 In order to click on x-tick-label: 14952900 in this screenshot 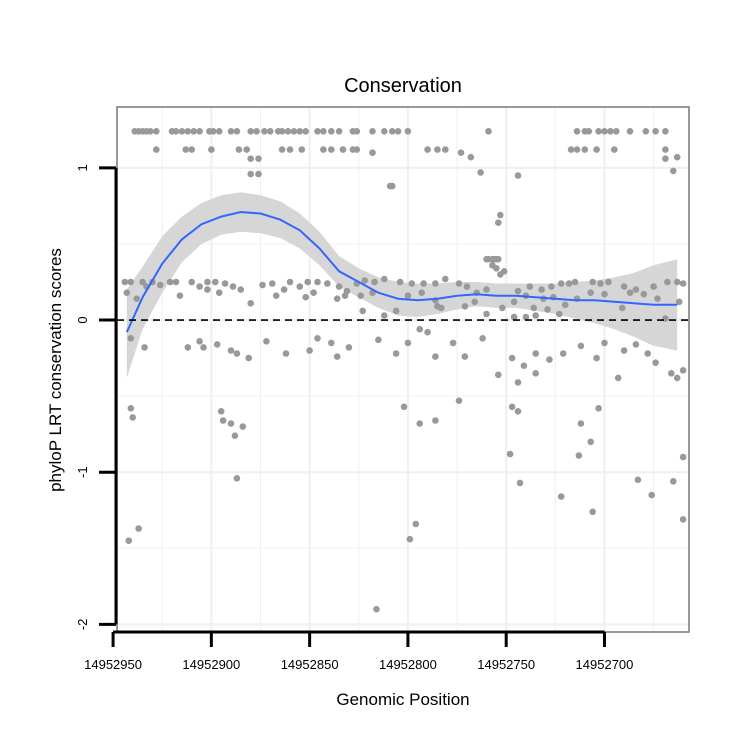, I will do `click(211, 664)`.